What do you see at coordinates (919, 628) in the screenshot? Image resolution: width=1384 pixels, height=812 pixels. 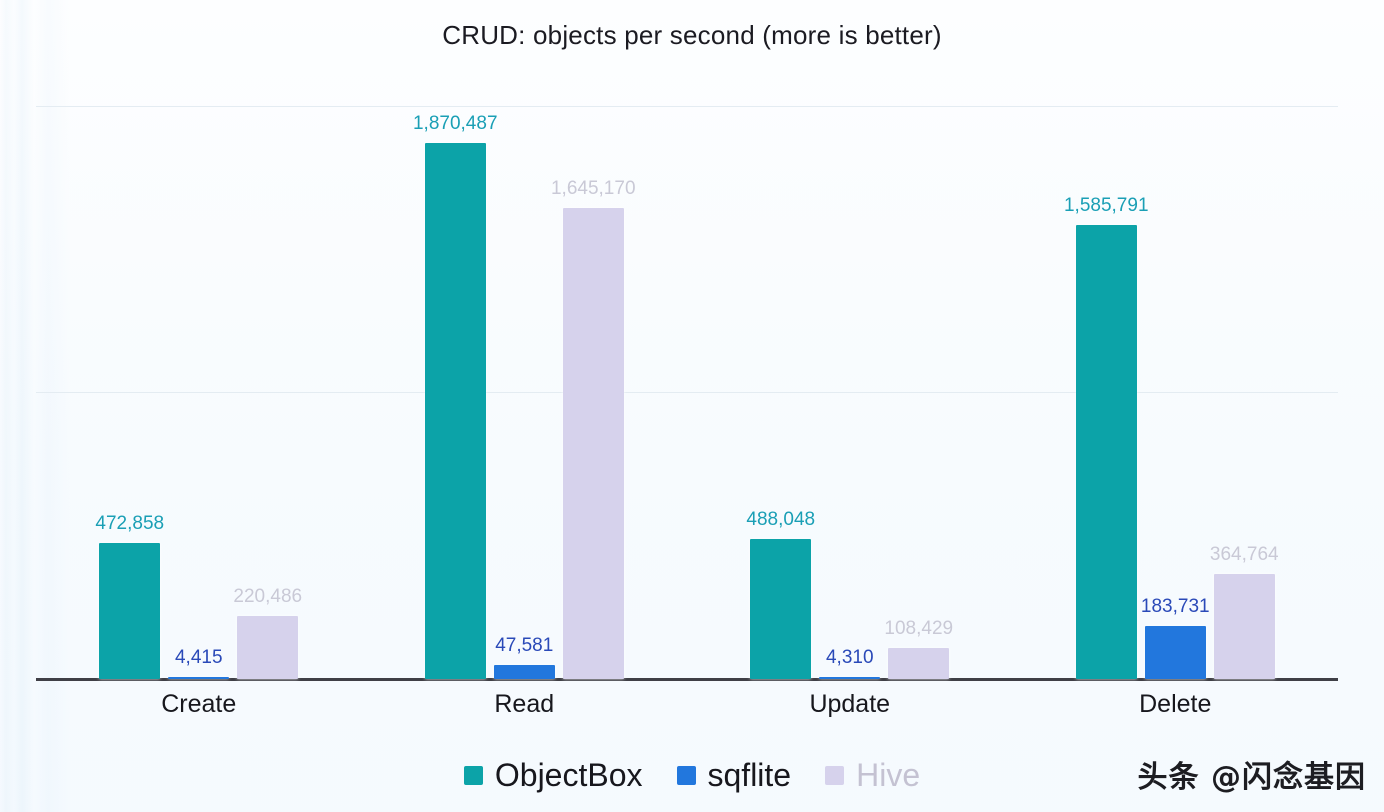 I see `bar-value-label-hive-update: 108,429` at bounding box center [919, 628].